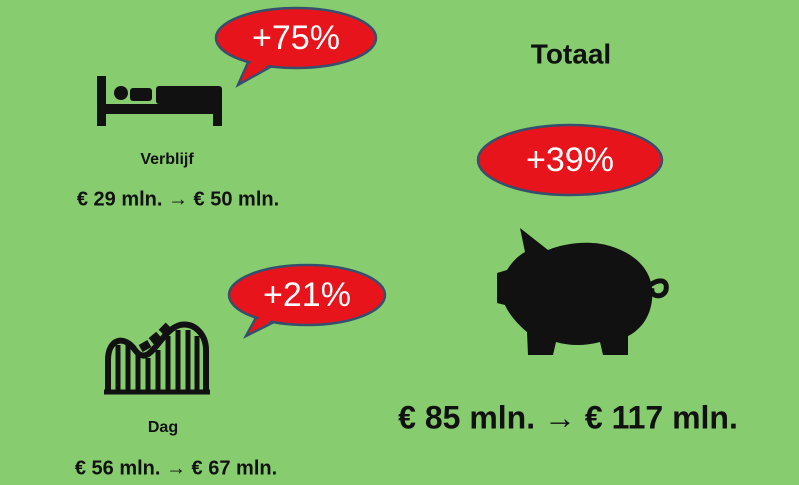  Describe the element at coordinates (176, 468) in the screenshot. I see `amount-dag: € 56 mln. → € 67 mln.` at that location.